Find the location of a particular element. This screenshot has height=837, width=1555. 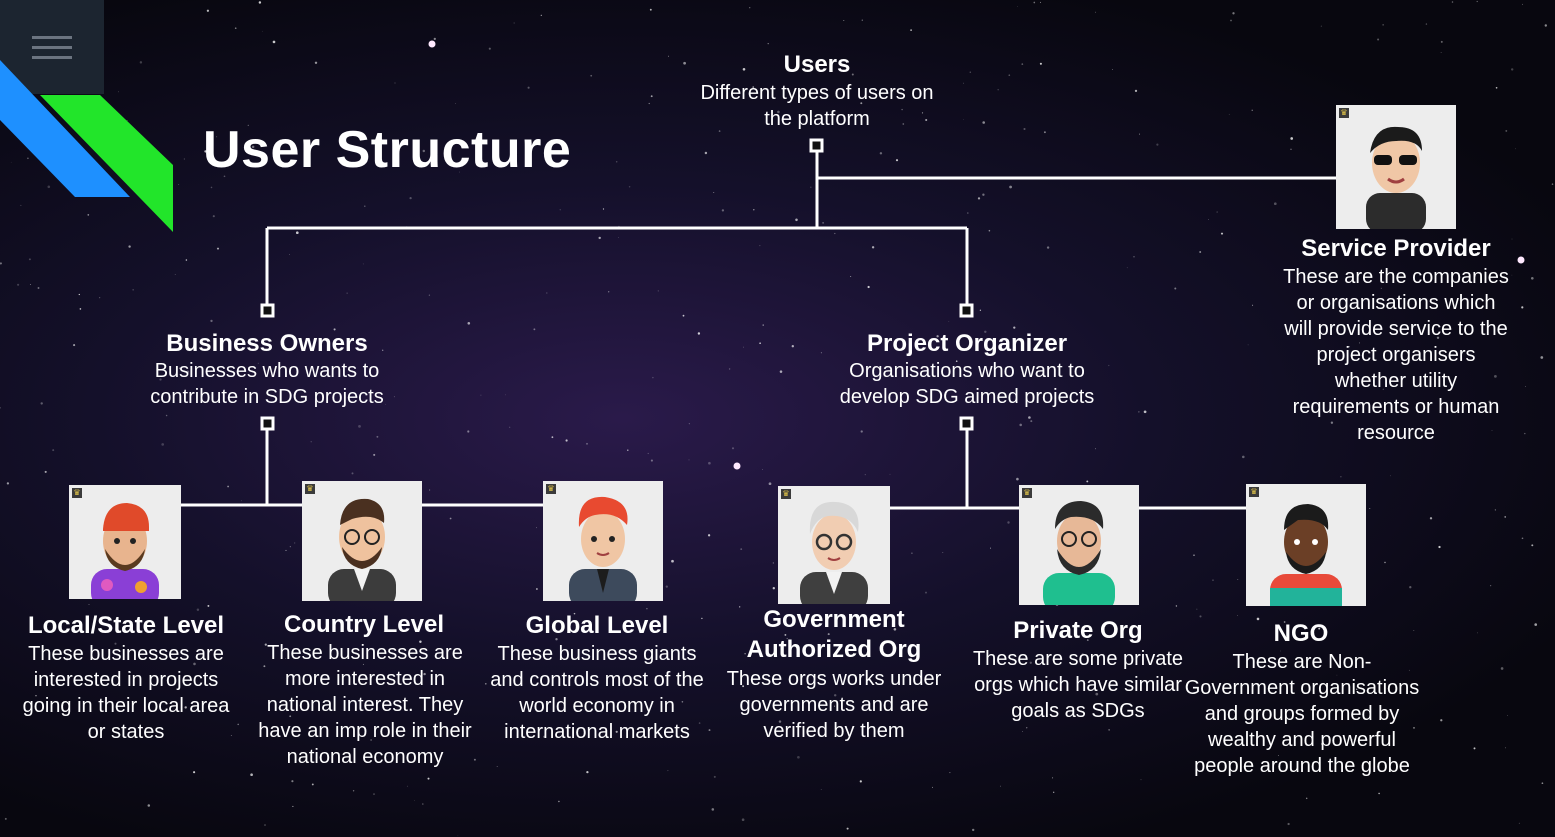

connector-node is located at coordinates (966, 423).